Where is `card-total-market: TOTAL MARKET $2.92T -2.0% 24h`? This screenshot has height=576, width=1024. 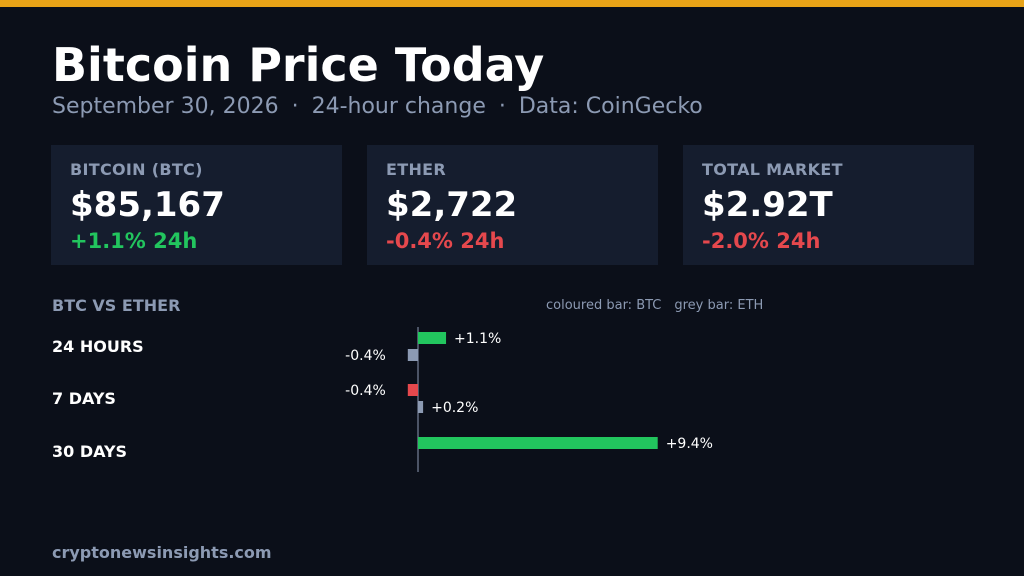
card-total-market: TOTAL MARKET $2.92T -2.0% 24h is located at coordinates (828, 205).